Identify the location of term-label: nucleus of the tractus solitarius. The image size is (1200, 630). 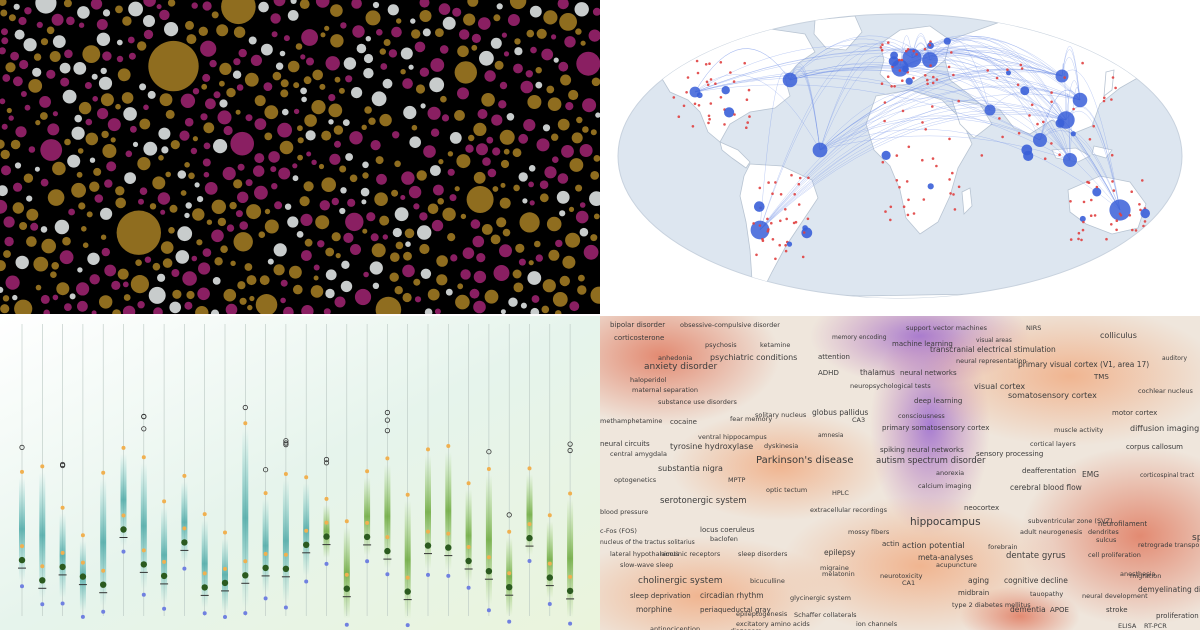
(647, 542).